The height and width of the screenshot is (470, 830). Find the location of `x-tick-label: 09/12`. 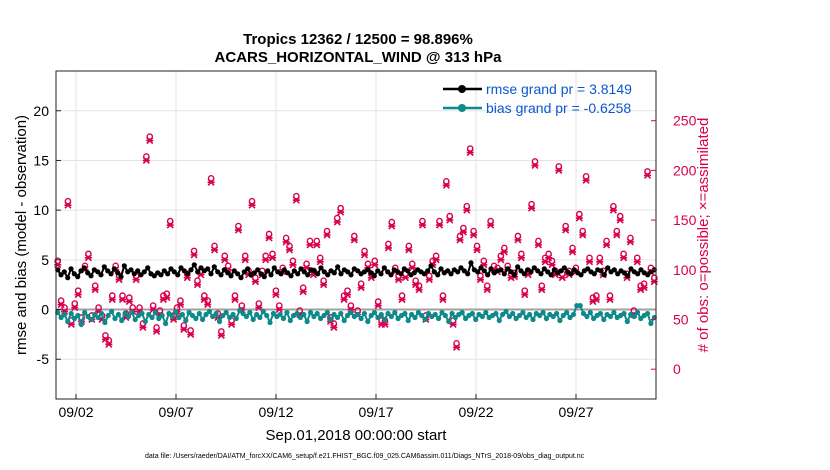

x-tick-label: 09/12 is located at coordinates (275, 412).